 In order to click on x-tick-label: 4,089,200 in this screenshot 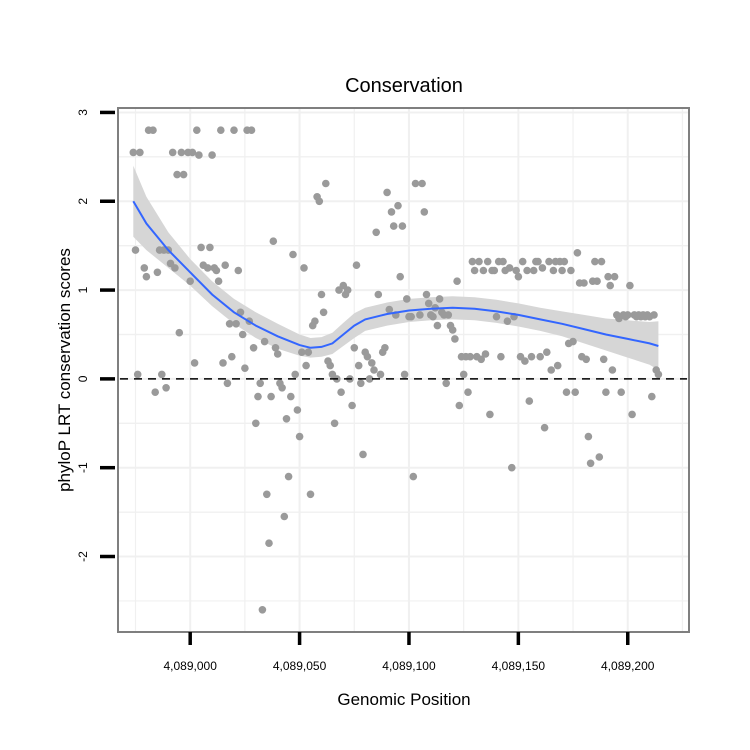, I will do `click(628, 666)`.